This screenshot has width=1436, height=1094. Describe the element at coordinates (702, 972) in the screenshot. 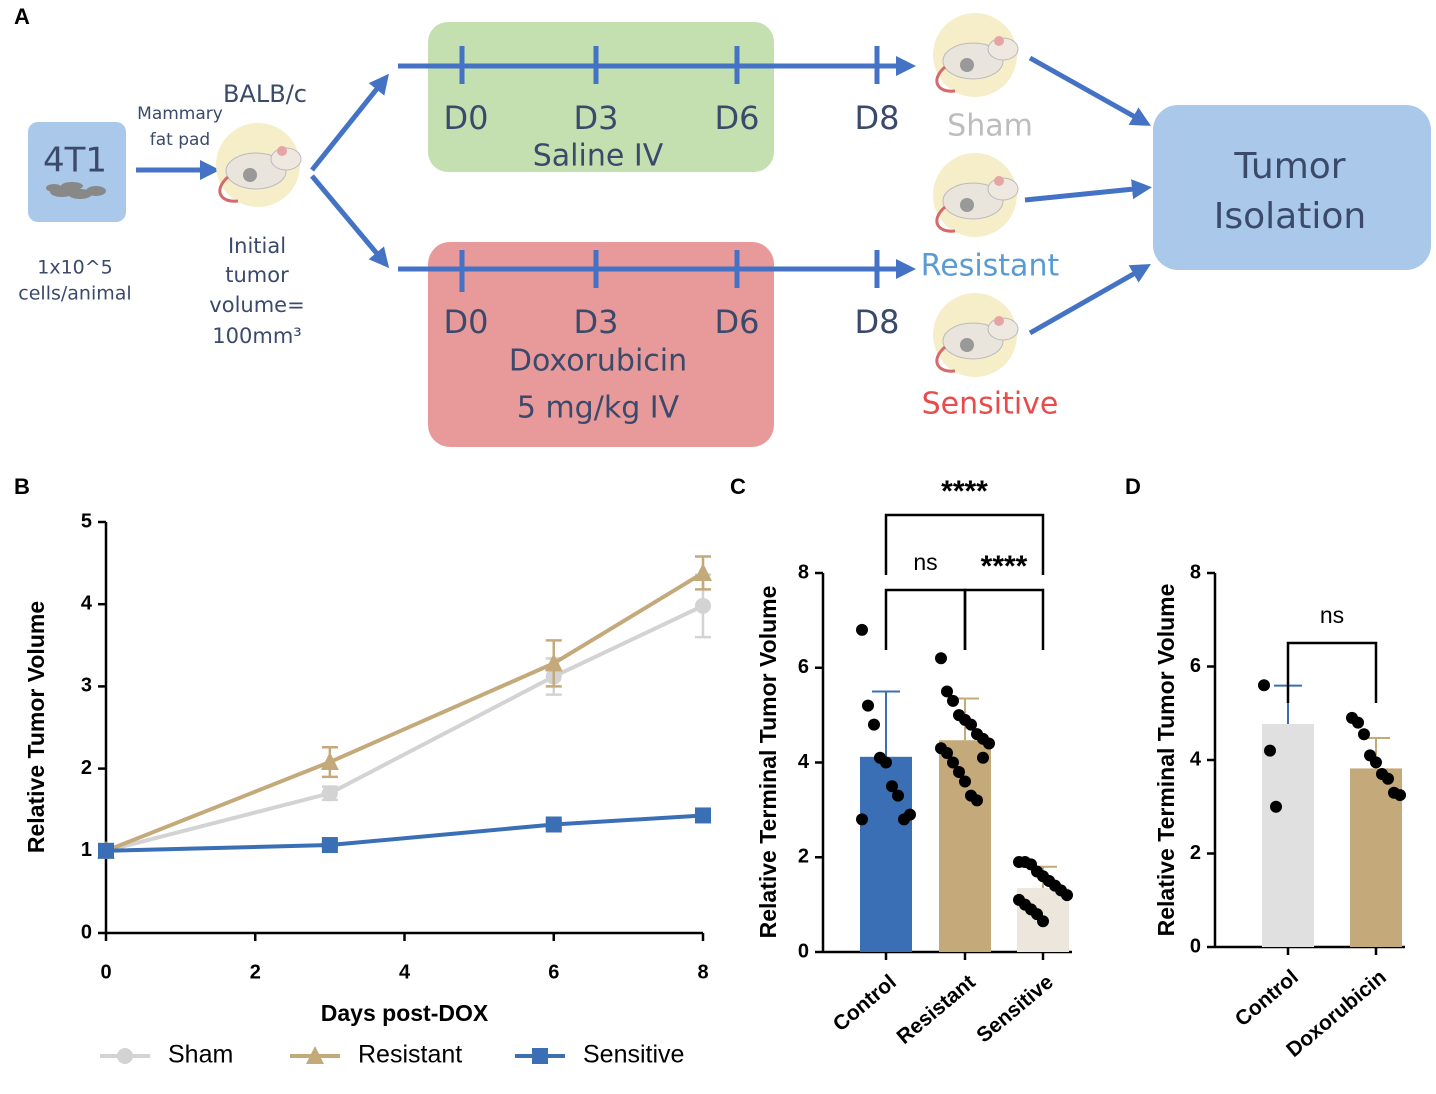

I see `x-tick-label: 8` at that location.